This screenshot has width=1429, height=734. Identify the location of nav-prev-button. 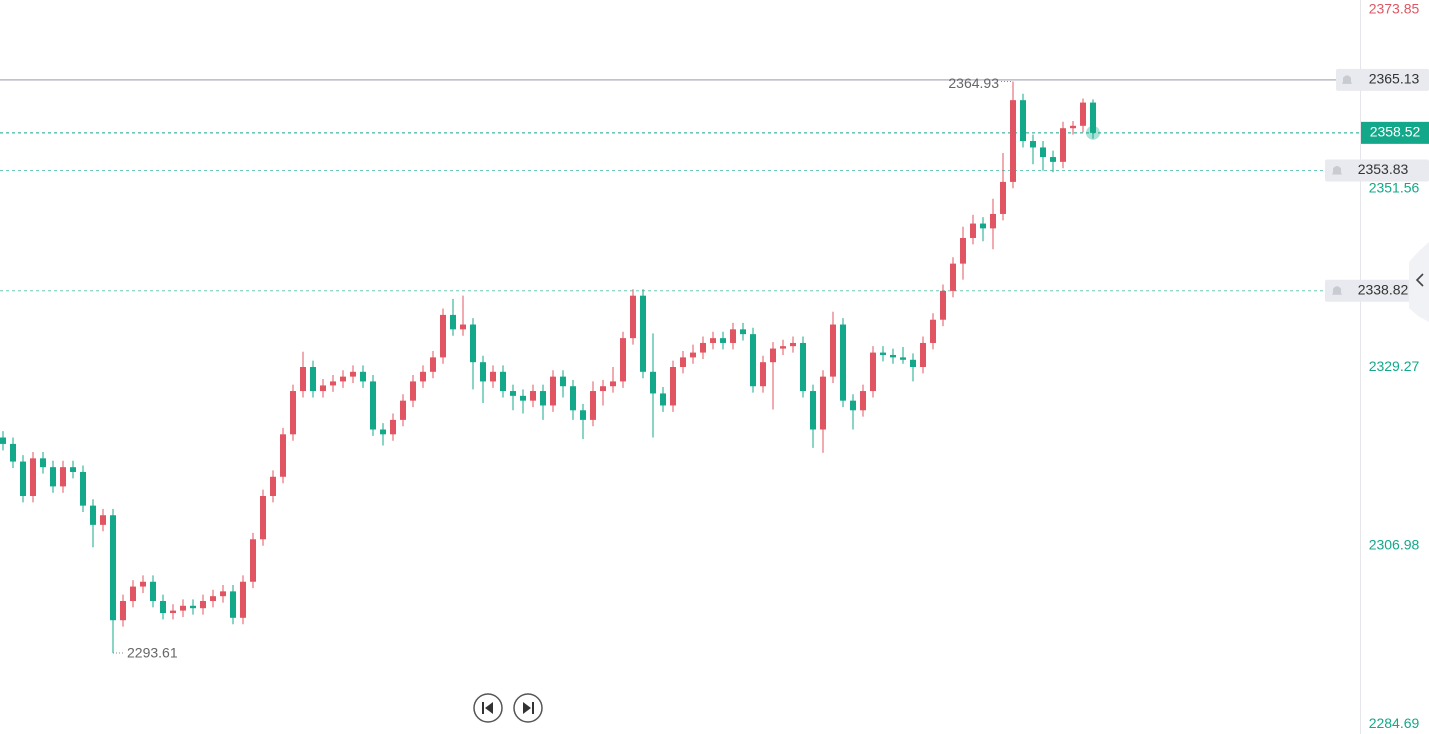
(488, 708).